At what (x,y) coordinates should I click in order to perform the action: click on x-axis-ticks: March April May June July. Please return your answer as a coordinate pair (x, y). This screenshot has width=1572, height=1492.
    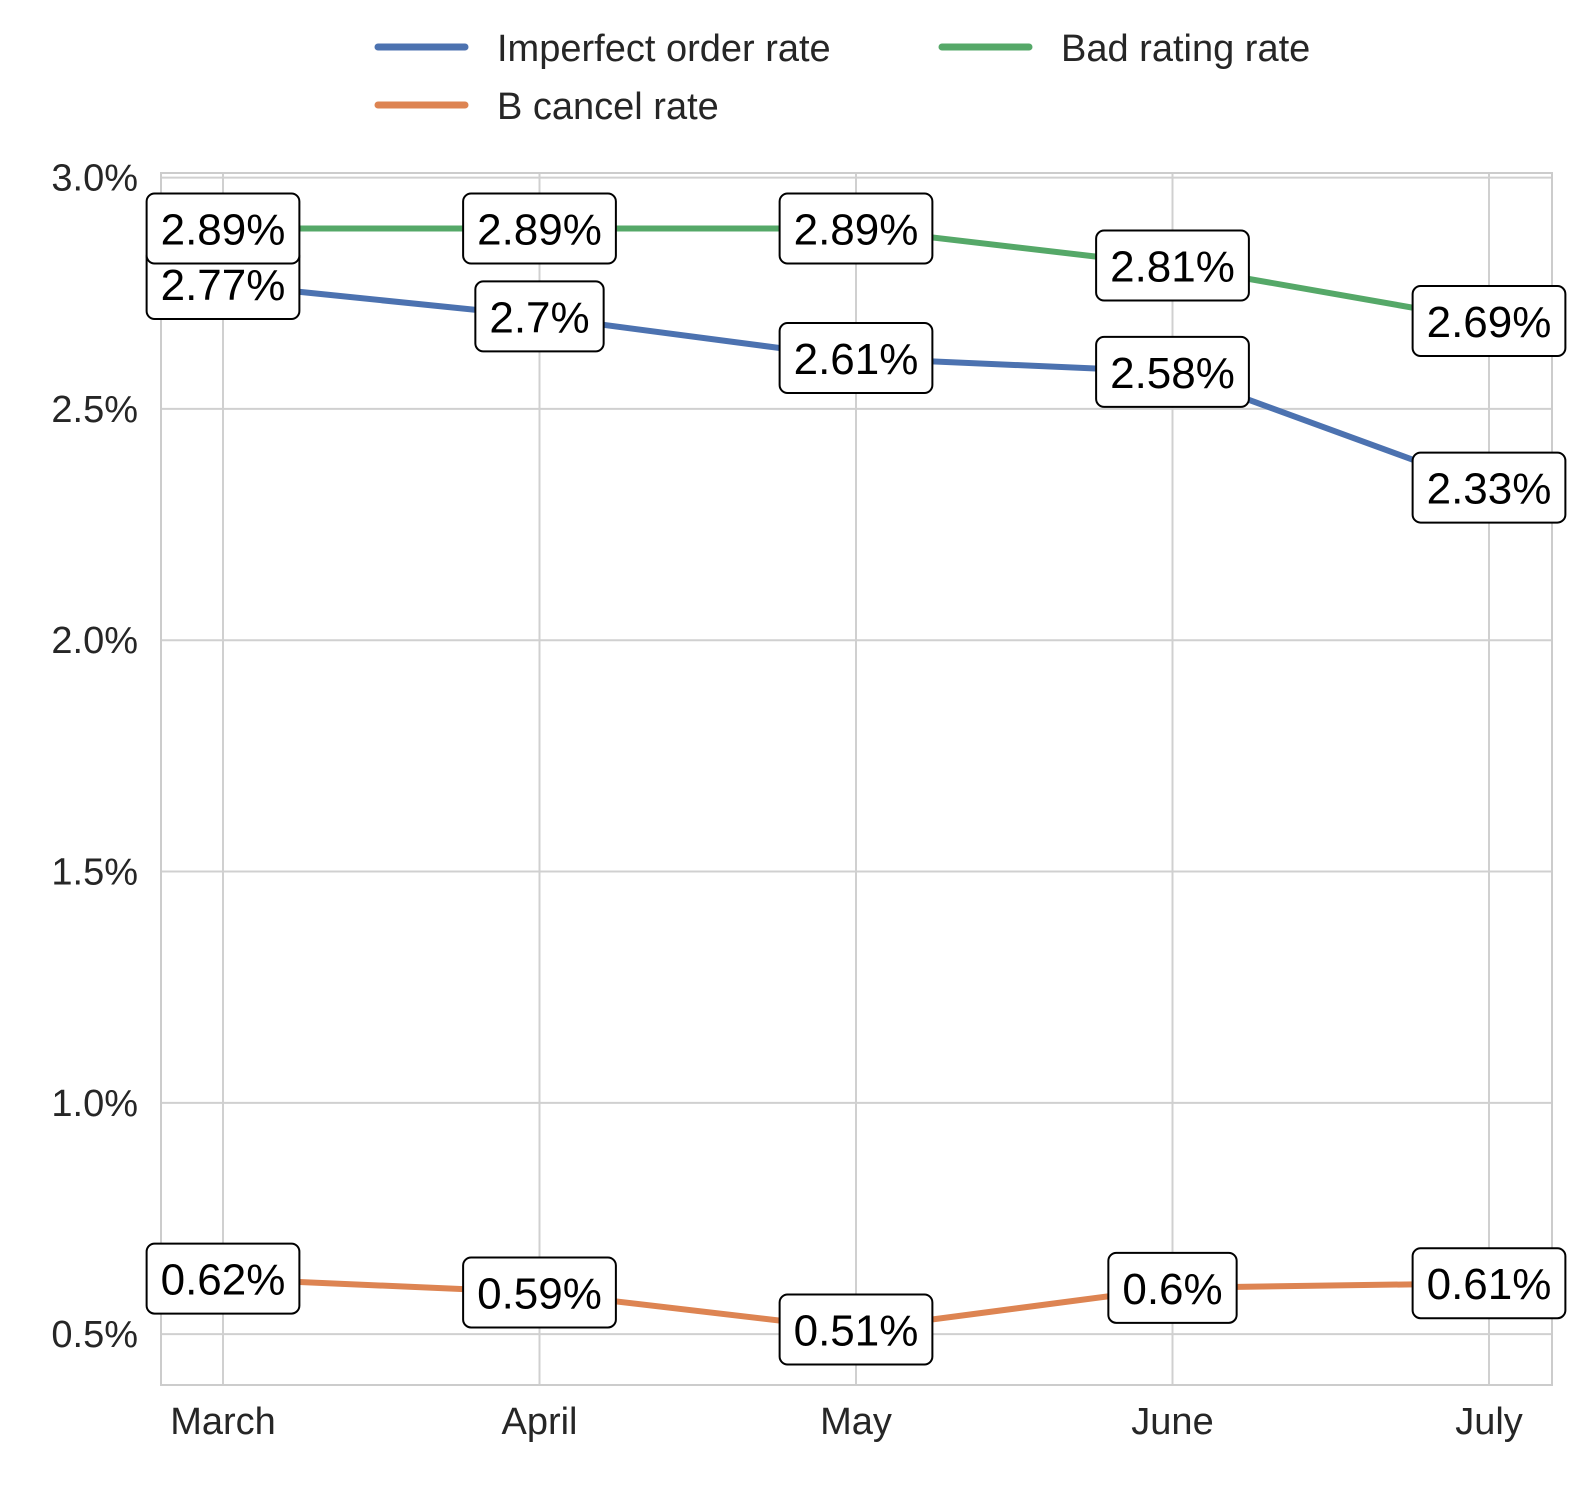
    Looking at the image, I should click on (846, 1422).